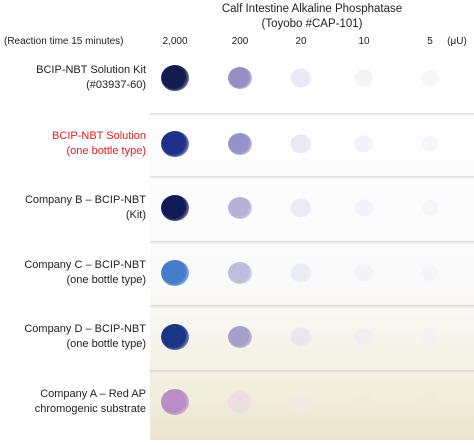 This screenshot has height=445, width=474. I want to click on column-header-5: 5, so click(430, 41).